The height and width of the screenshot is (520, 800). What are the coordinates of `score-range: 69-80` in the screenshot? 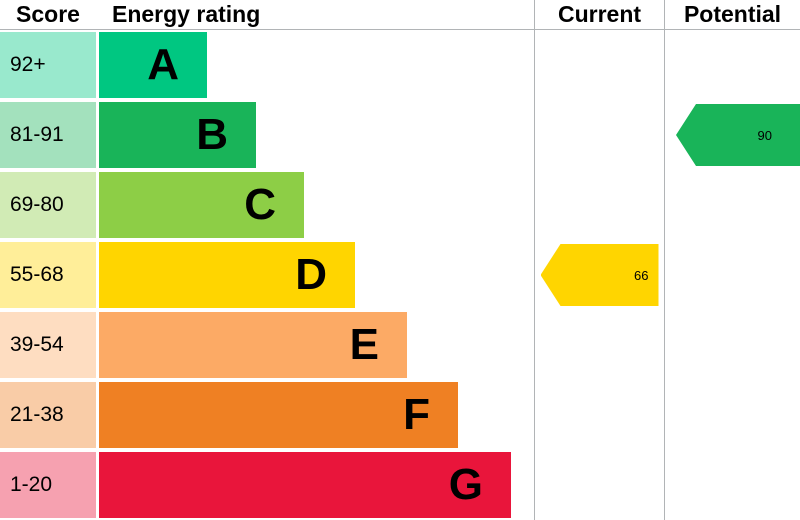 It's located at (48, 205).